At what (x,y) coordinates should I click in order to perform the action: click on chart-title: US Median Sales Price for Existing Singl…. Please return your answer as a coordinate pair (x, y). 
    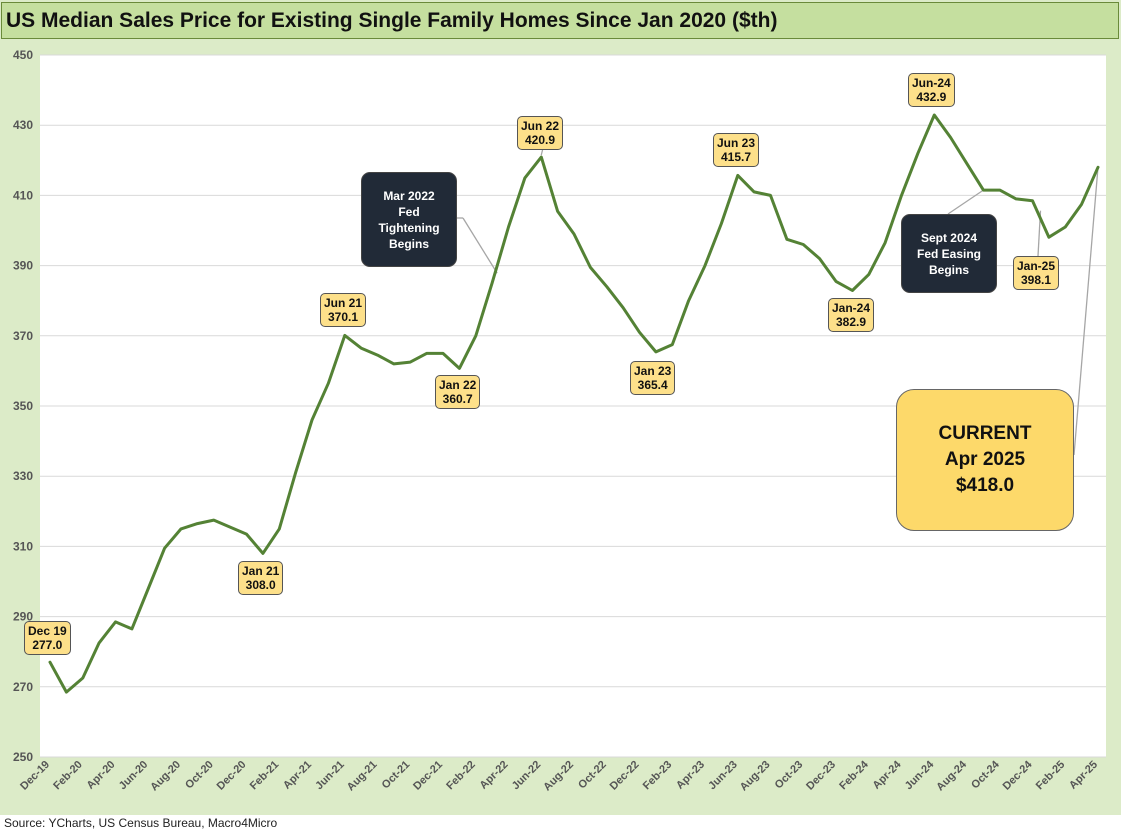
    Looking at the image, I should click on (392, 20).